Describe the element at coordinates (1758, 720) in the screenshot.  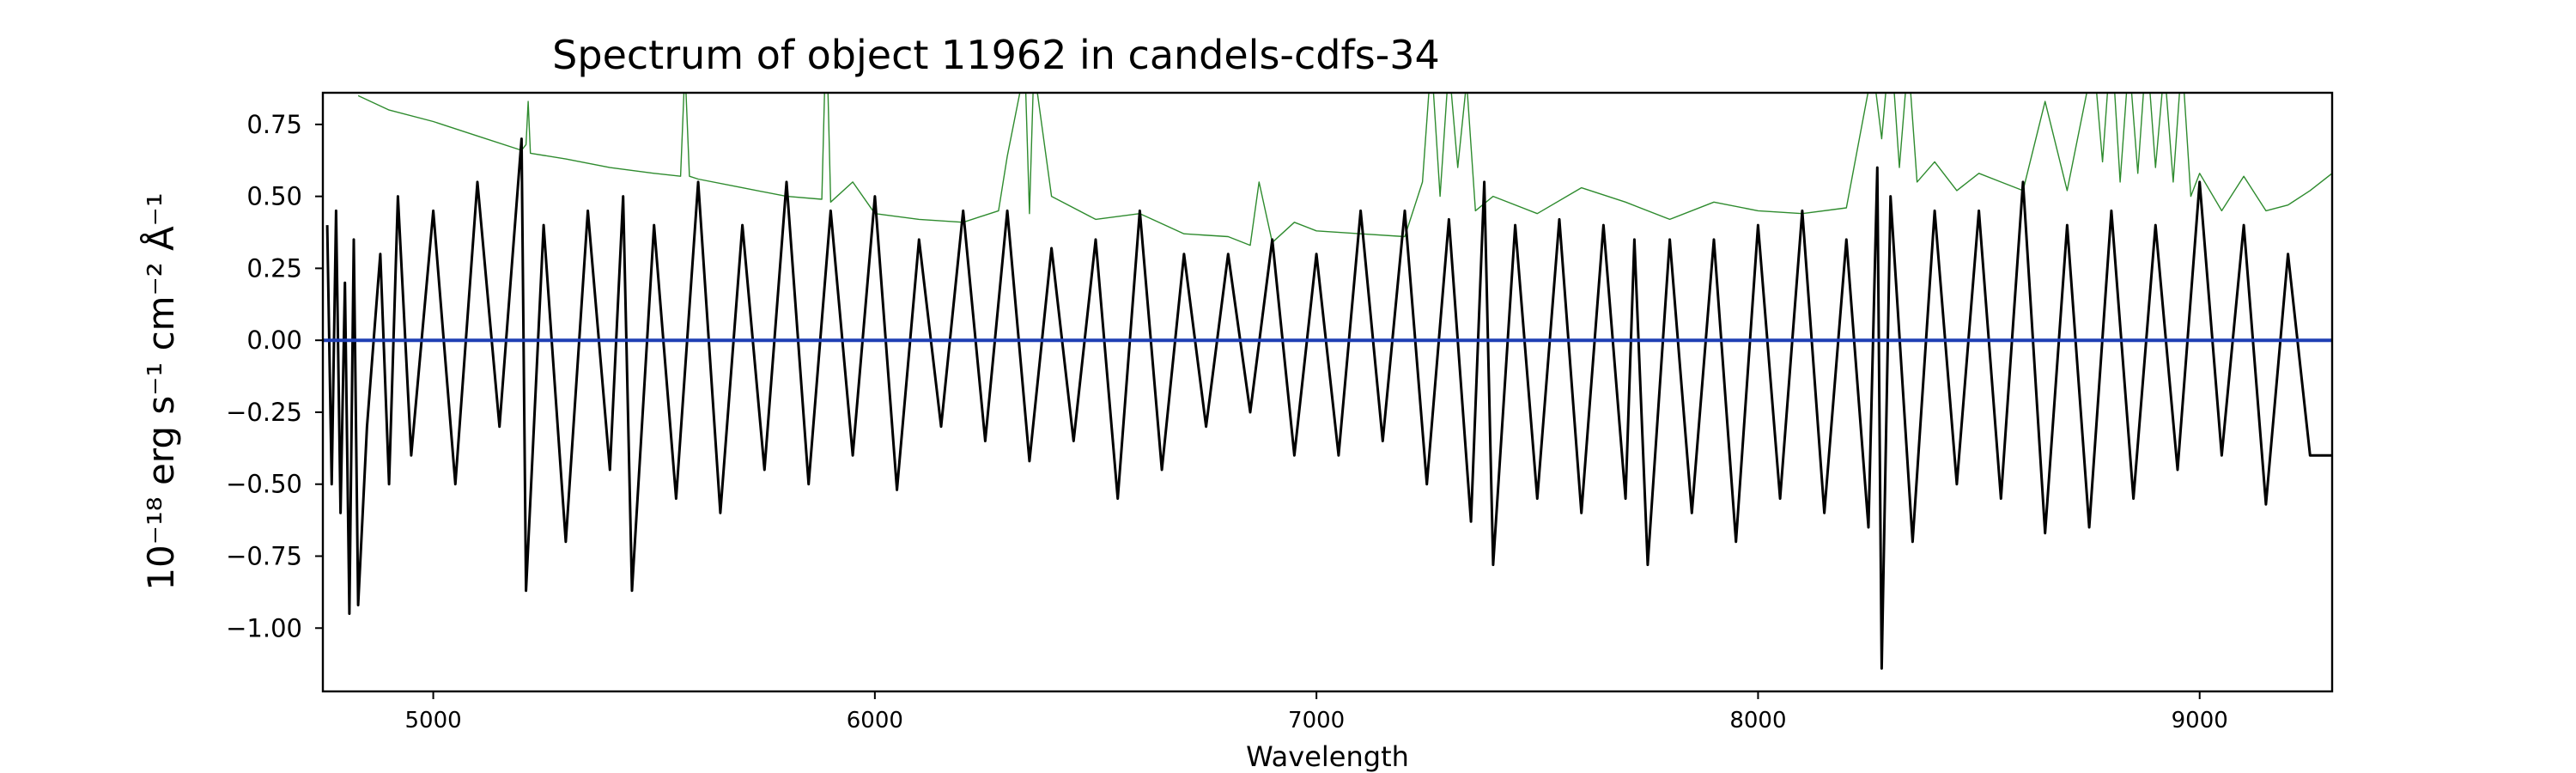
I see `x-tick-label: 8000` at that location.